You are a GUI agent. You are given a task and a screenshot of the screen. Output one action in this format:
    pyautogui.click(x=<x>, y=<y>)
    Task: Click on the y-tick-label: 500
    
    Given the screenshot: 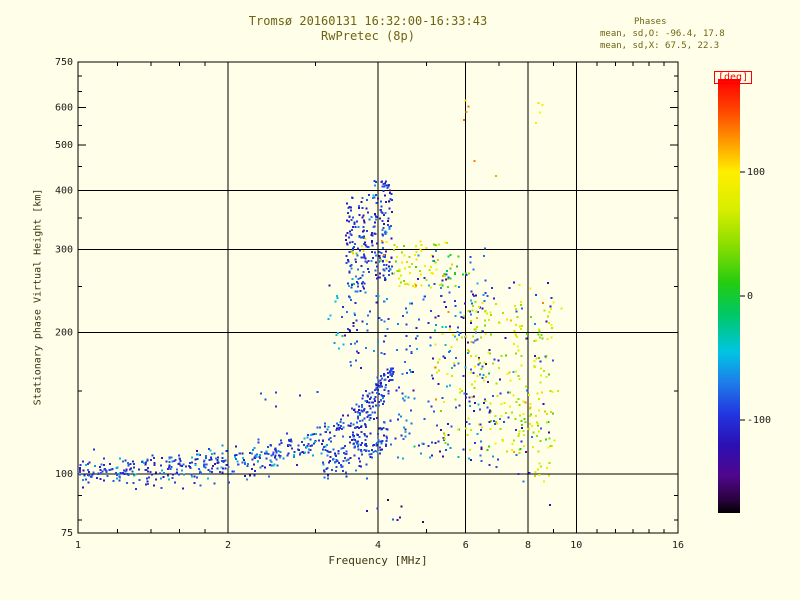 What is the action you would take?
    pyautogui.click(x=64, y=145)
    